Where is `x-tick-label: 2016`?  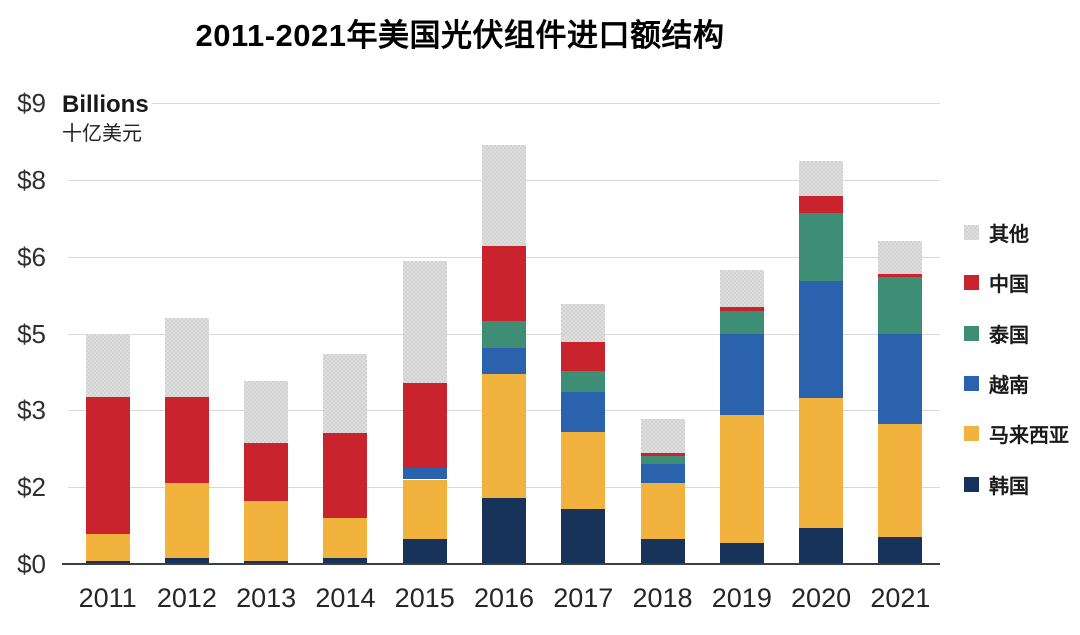 x-tick-label: 2016 is located at coordinates (504, 598).